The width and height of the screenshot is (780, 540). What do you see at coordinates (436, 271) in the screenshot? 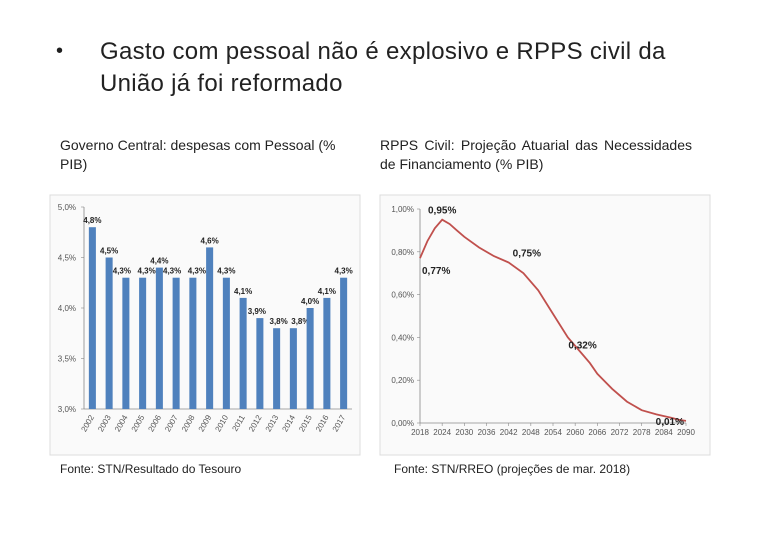
I see `line-annotation: 0,77%` at bounding box center [436, 271].